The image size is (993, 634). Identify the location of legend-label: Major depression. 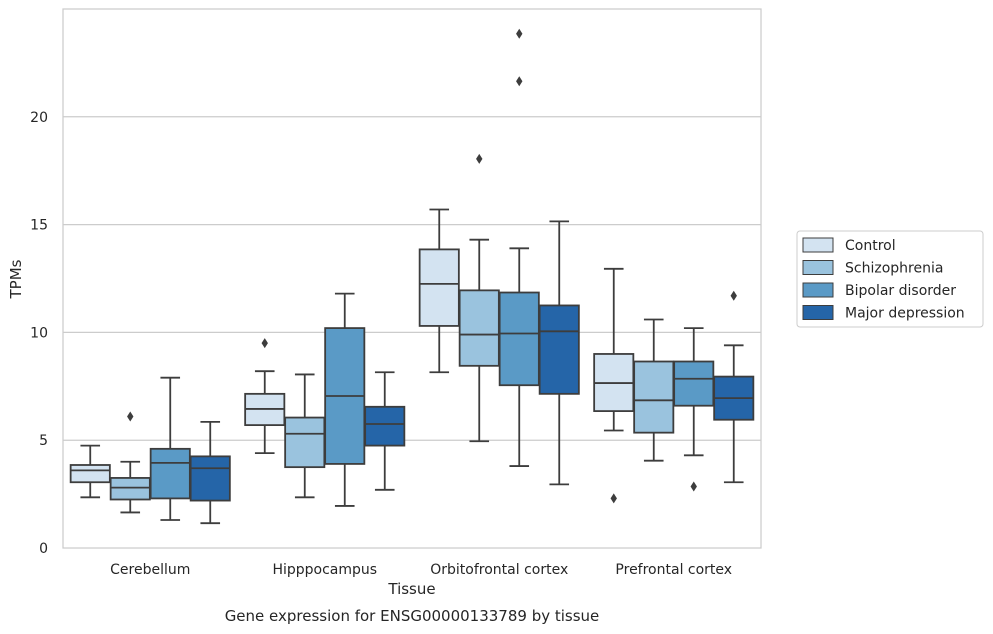
(905, 314).